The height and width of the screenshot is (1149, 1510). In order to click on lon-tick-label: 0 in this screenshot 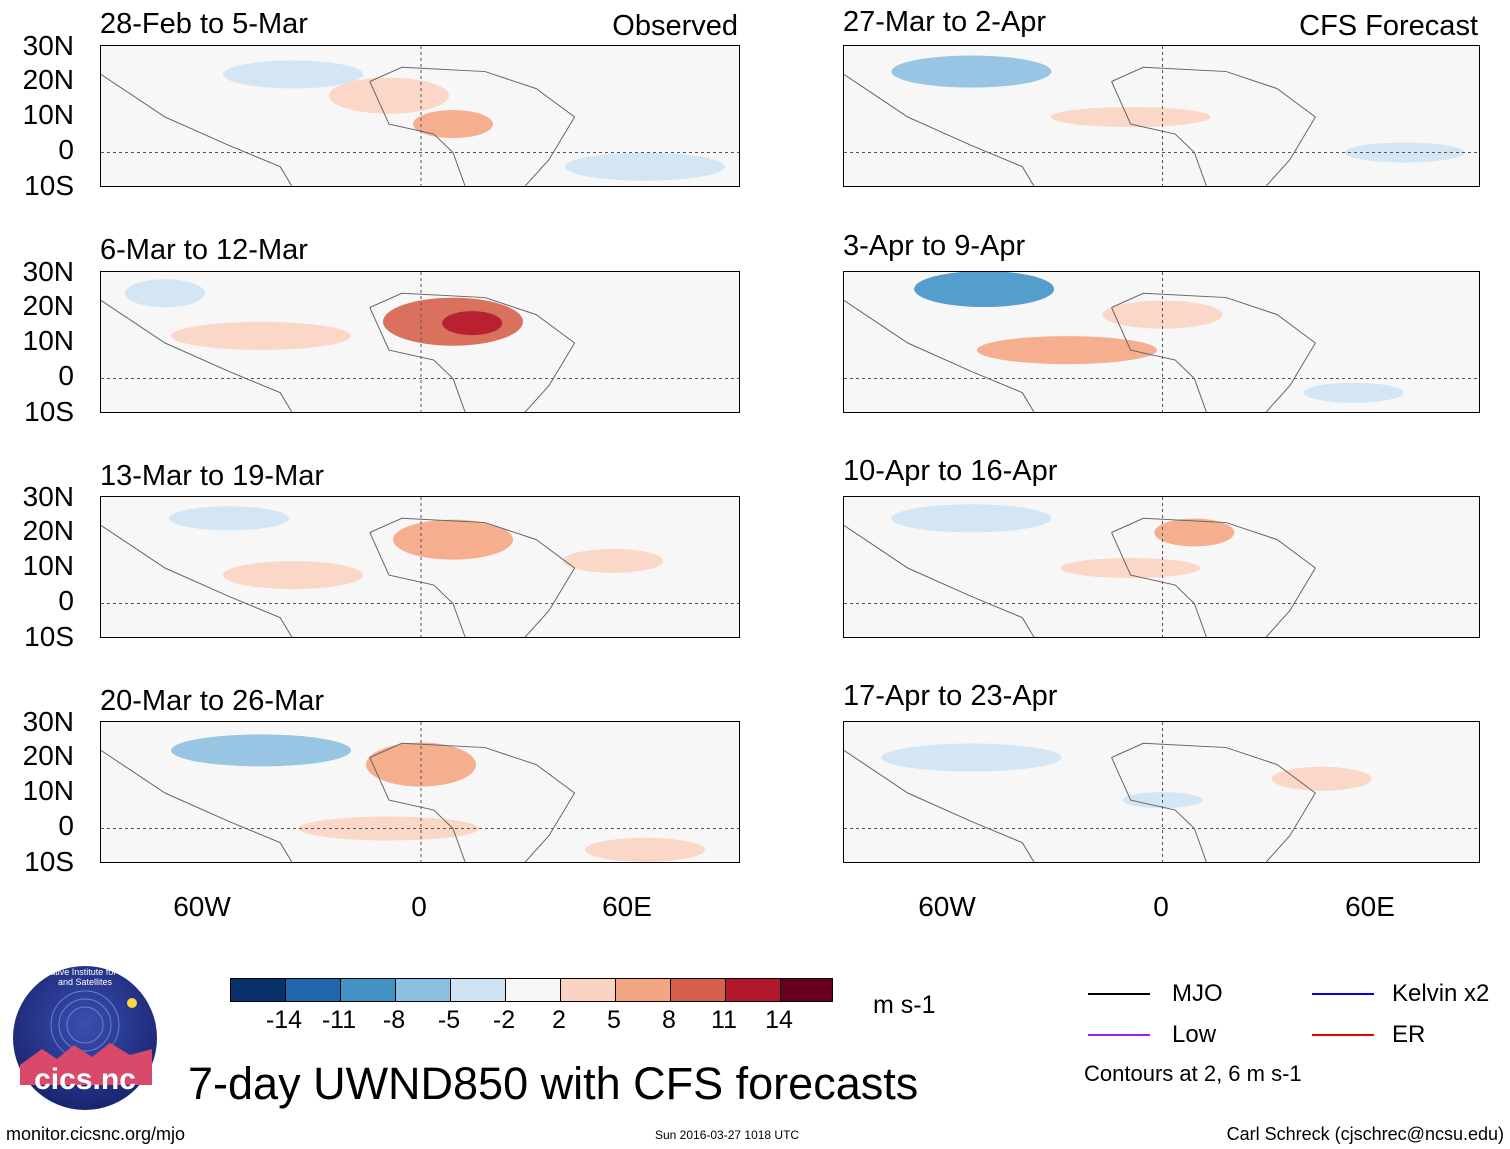, I will do `click(419, 906)`.